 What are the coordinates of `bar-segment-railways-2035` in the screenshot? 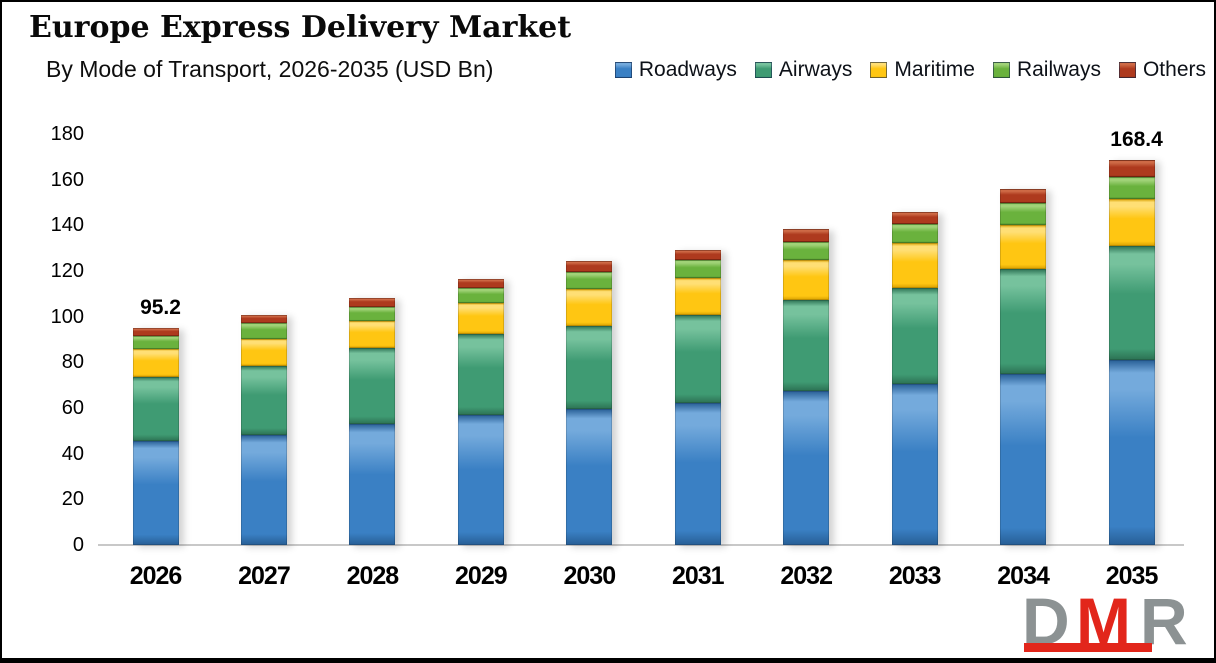 It's located at (1131, 187).